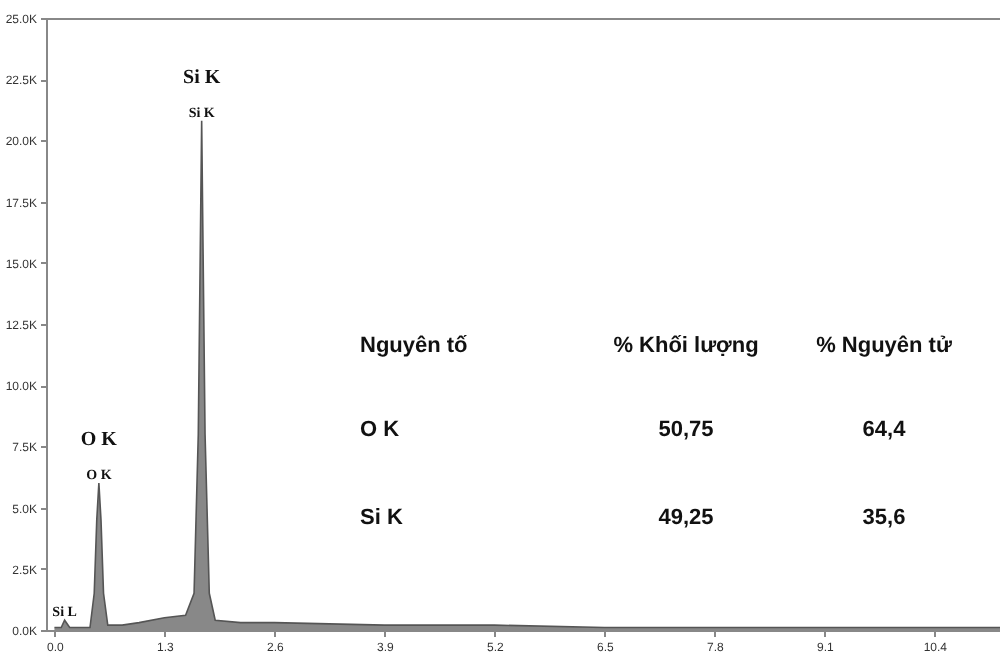  I want to click on annotation: 49,25, so click(686, 518).